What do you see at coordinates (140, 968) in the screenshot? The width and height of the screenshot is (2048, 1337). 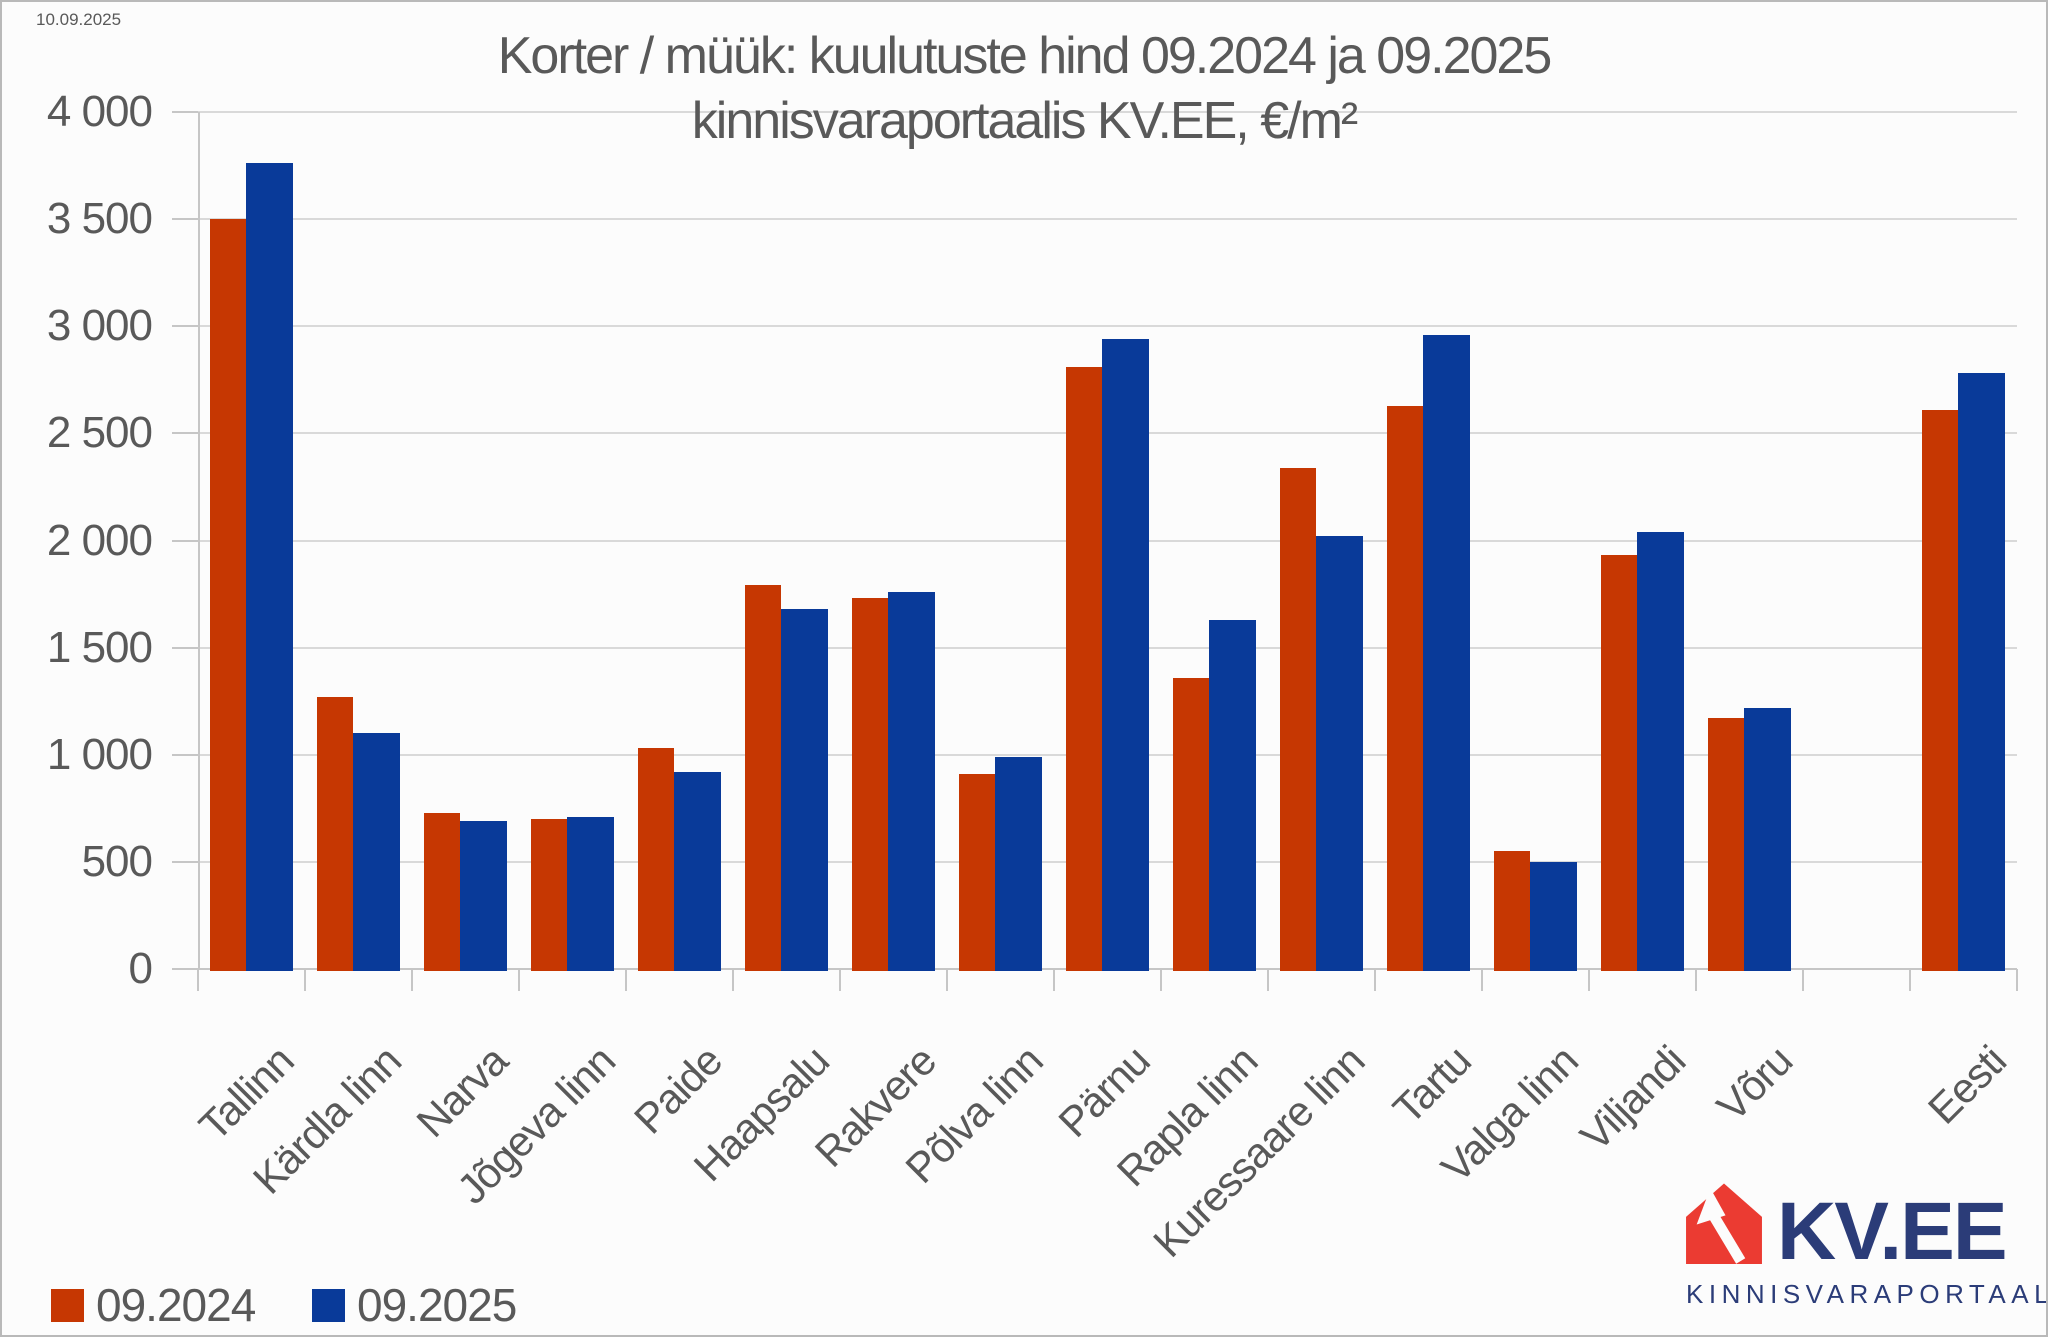 I see `y-axis-label: 0` at bounding box center [140, 968].